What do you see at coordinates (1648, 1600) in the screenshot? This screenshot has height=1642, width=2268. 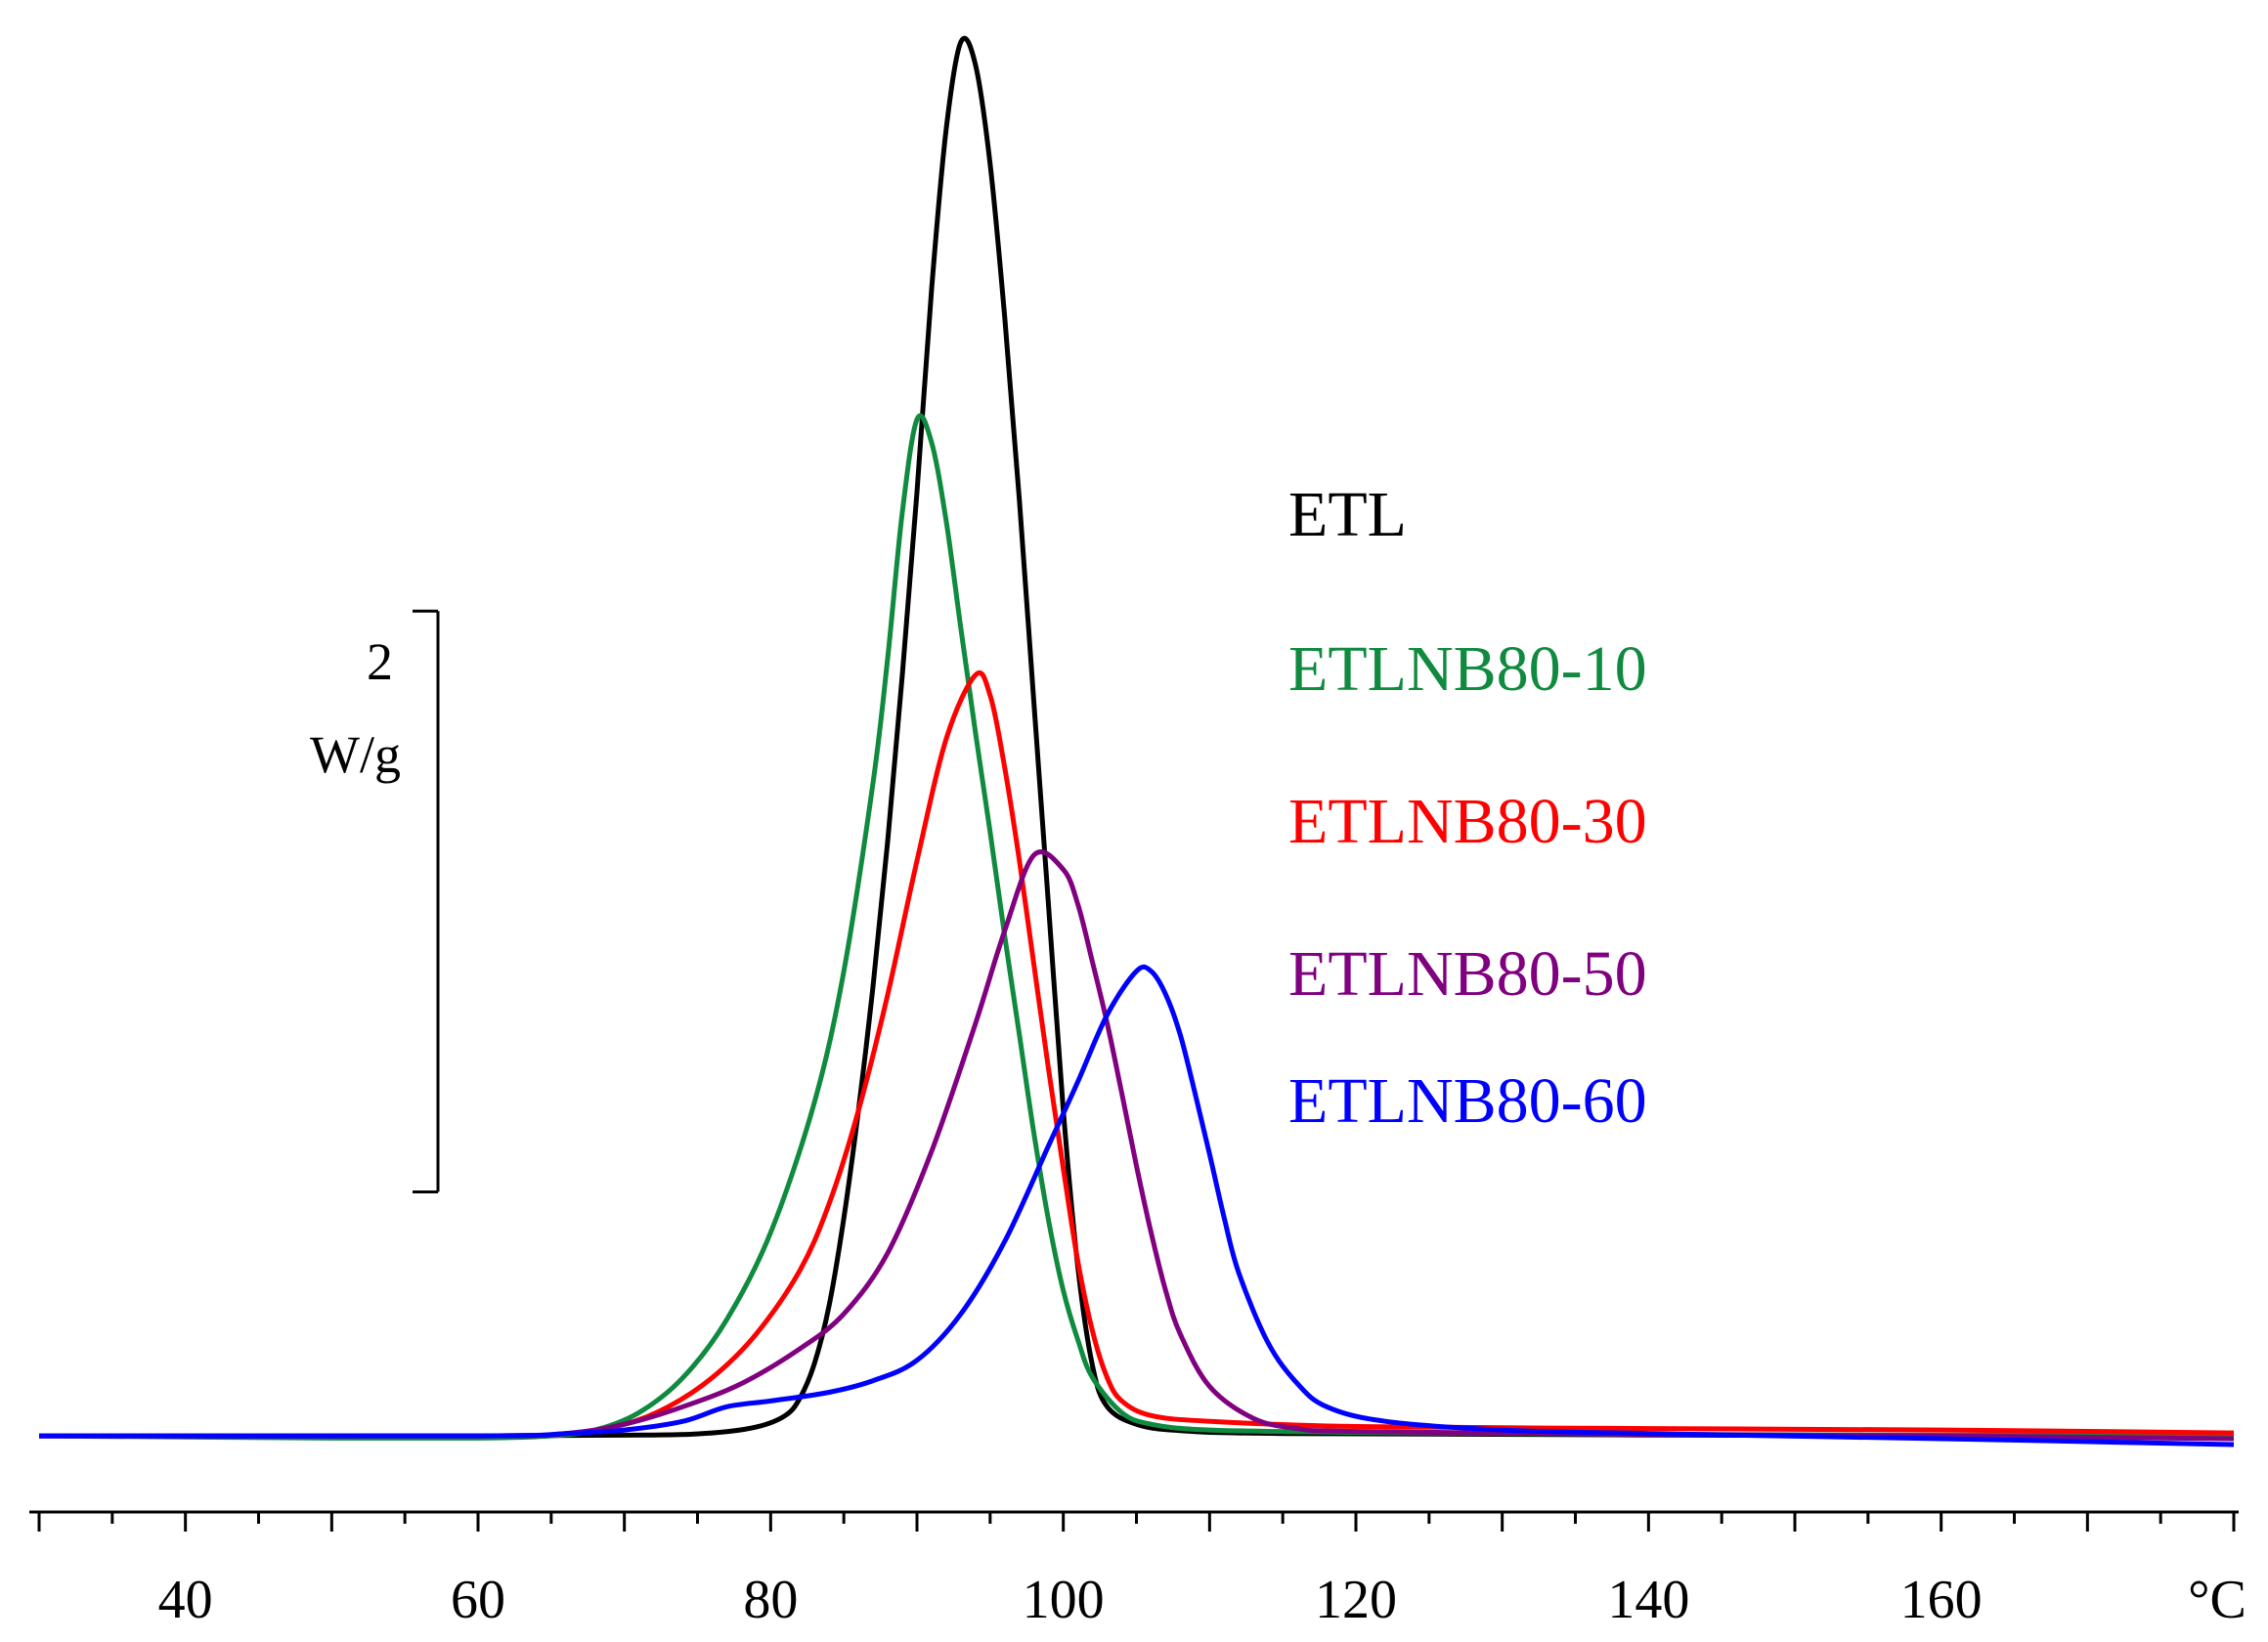 I see `x-tick-label-140: 140` at bounding box center [1648, 1600].